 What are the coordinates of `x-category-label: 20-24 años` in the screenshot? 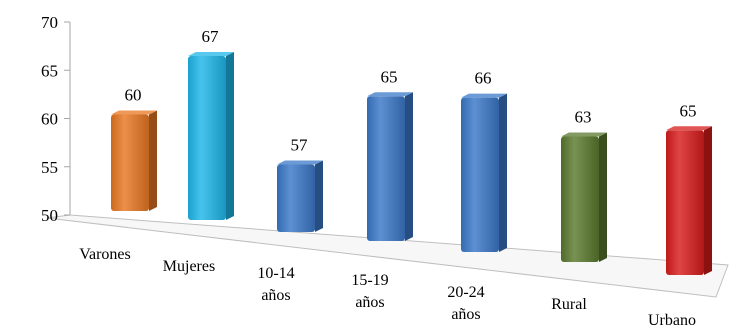 It's located at (465, 303).